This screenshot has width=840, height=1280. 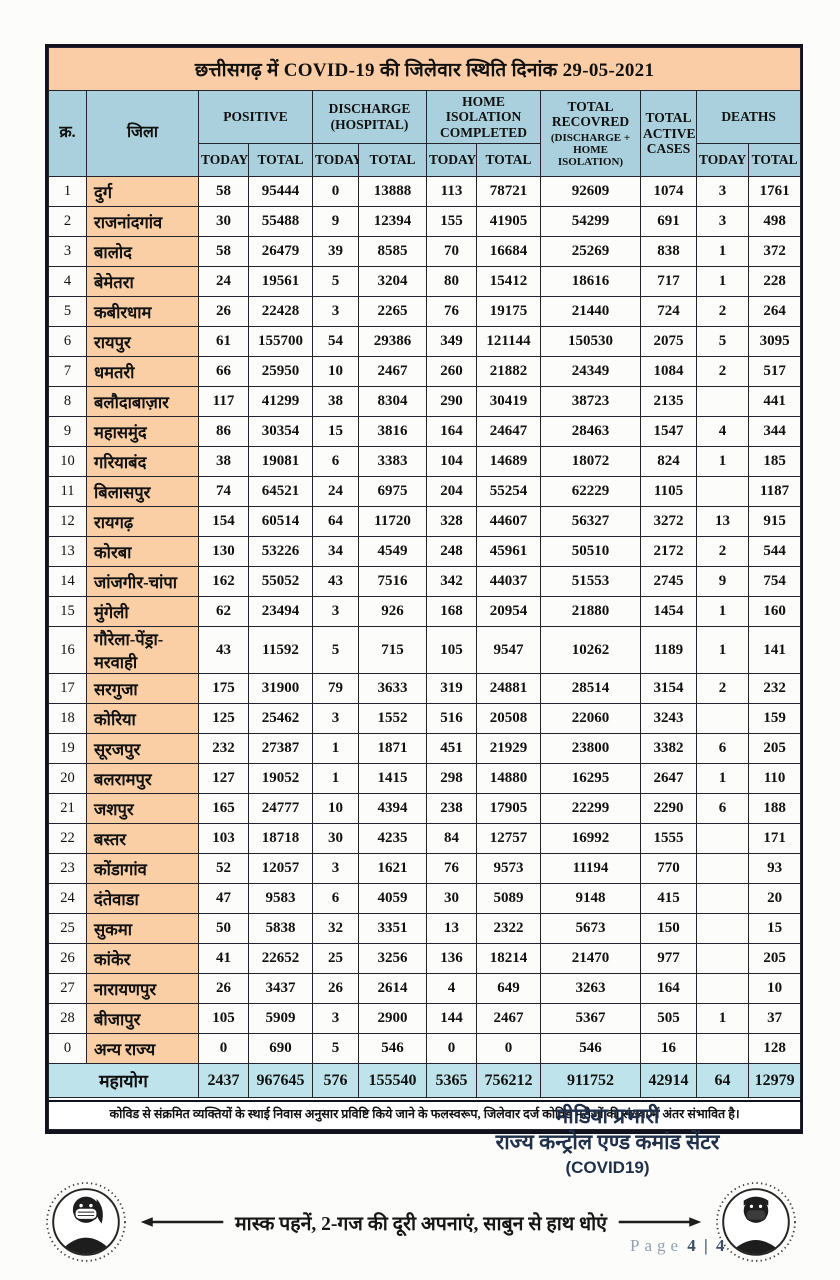 What do you see at coordinates (182, 1222) in the screenshot?
I see `left-arrow-icon` at bounding box center [182, 1222].